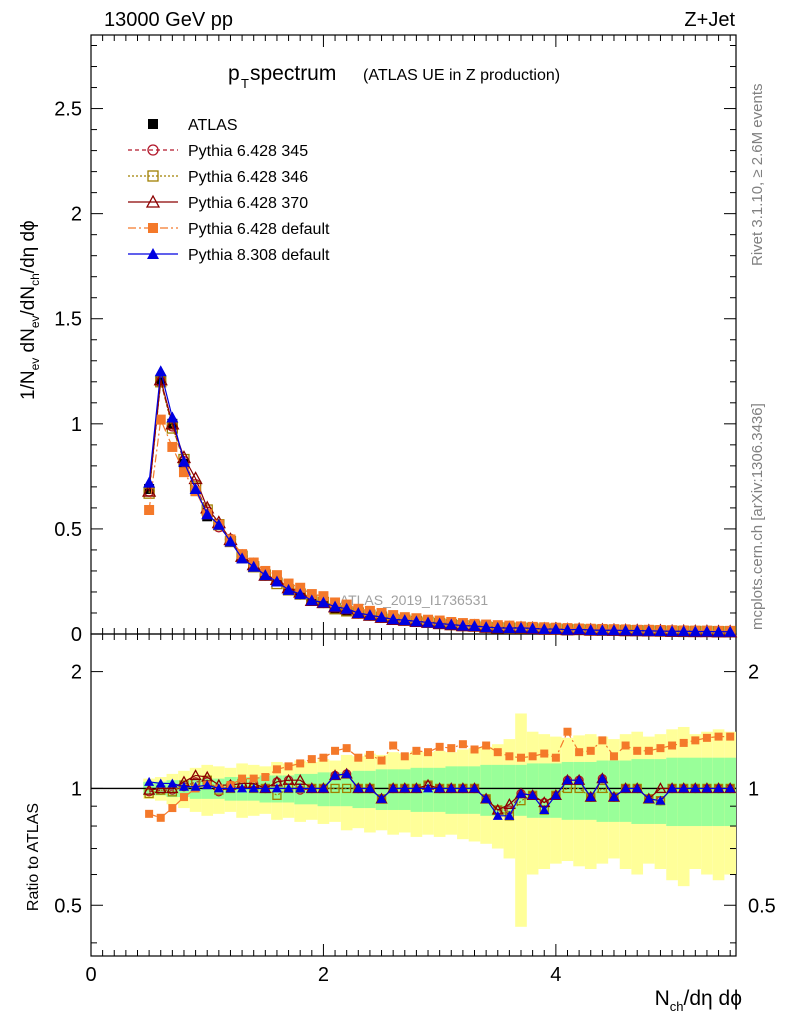 Image resolution: width=786 pixels, height=1024 pixels. Describe the element at coordinates (76, 673) in the screenshot. I see `ratio-y-tick-label: 2` at that location.